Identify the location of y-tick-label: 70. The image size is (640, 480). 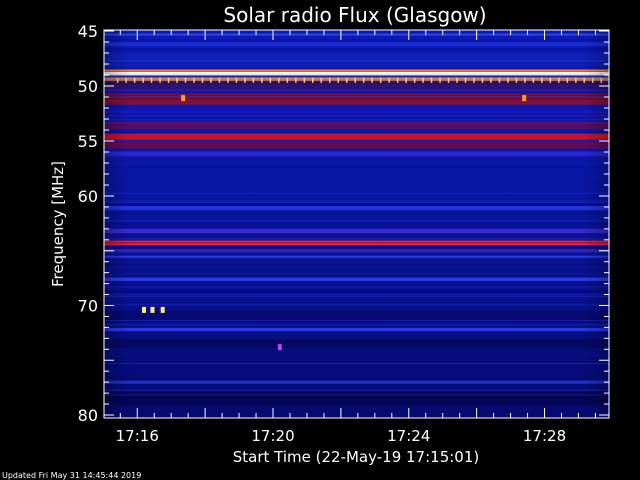
(88, 306).